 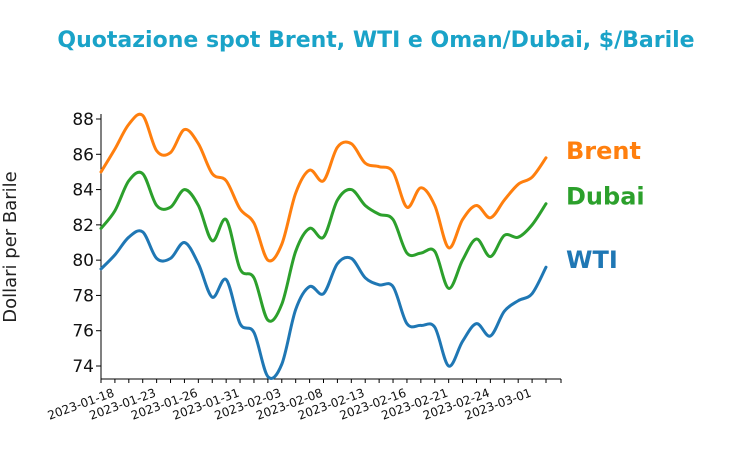 What do you see at coordinates (605, 197) in the screenshot?
I see `series-label-dubai: Dubai` at bounding box center [605, 197].